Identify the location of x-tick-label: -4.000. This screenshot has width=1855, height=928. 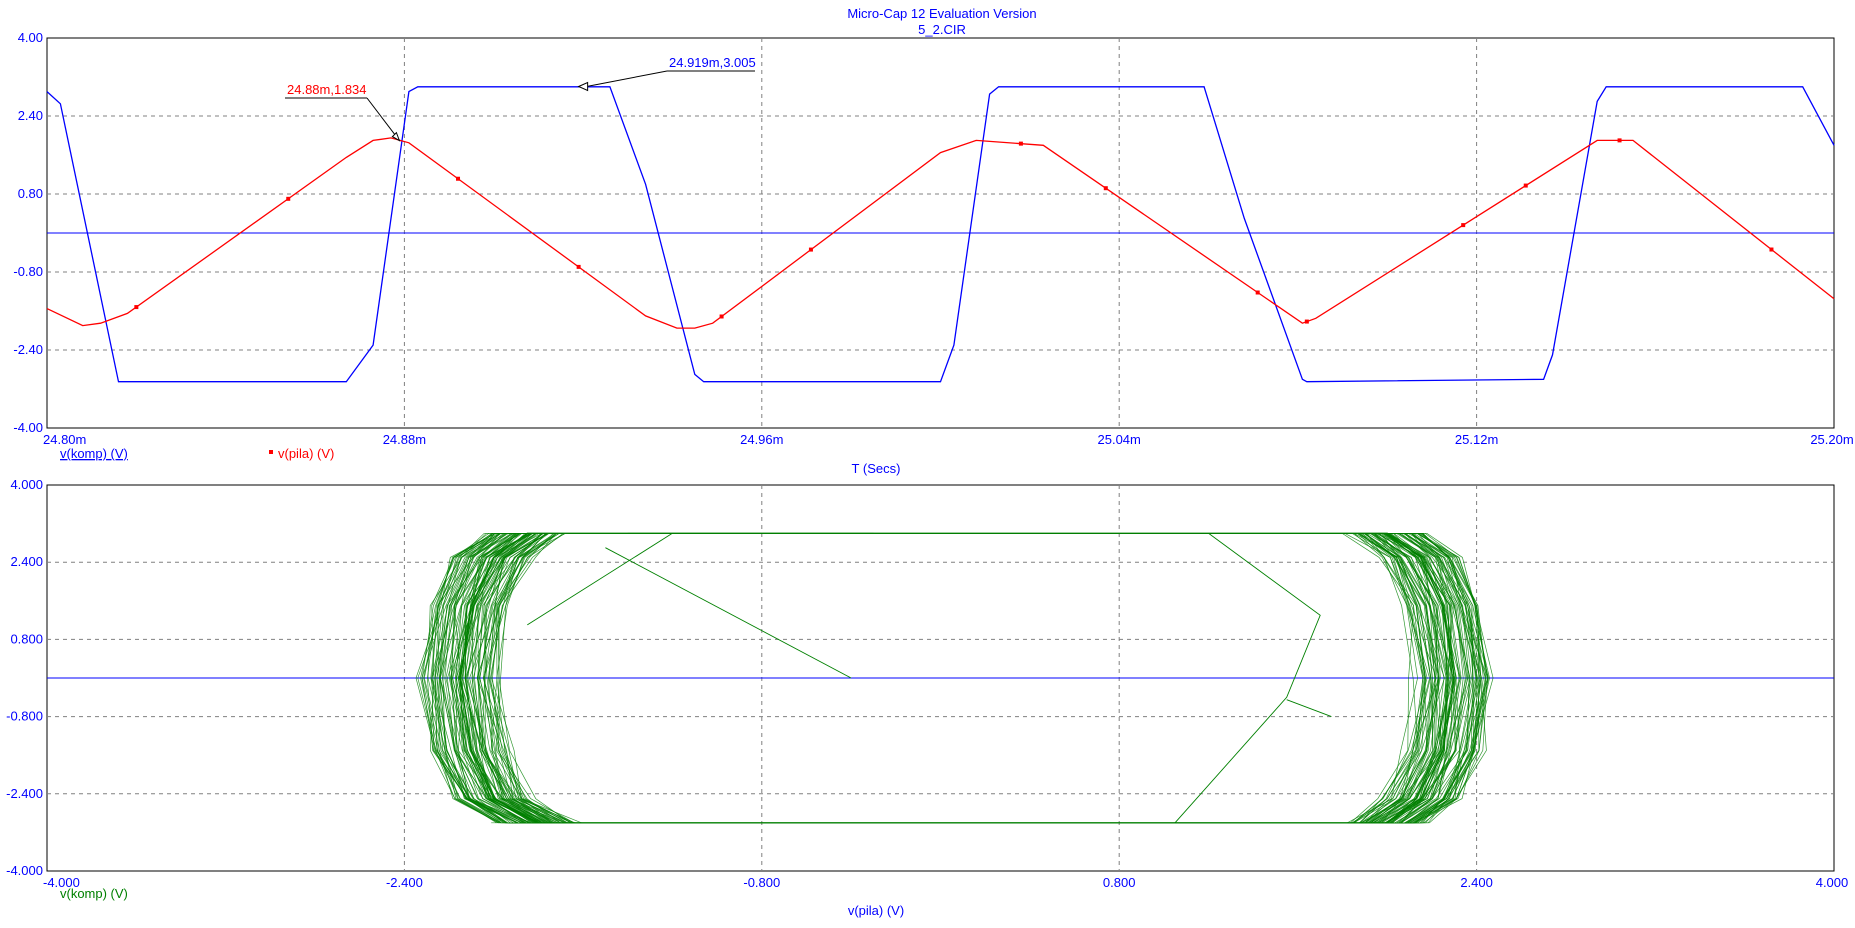
(61, 882).